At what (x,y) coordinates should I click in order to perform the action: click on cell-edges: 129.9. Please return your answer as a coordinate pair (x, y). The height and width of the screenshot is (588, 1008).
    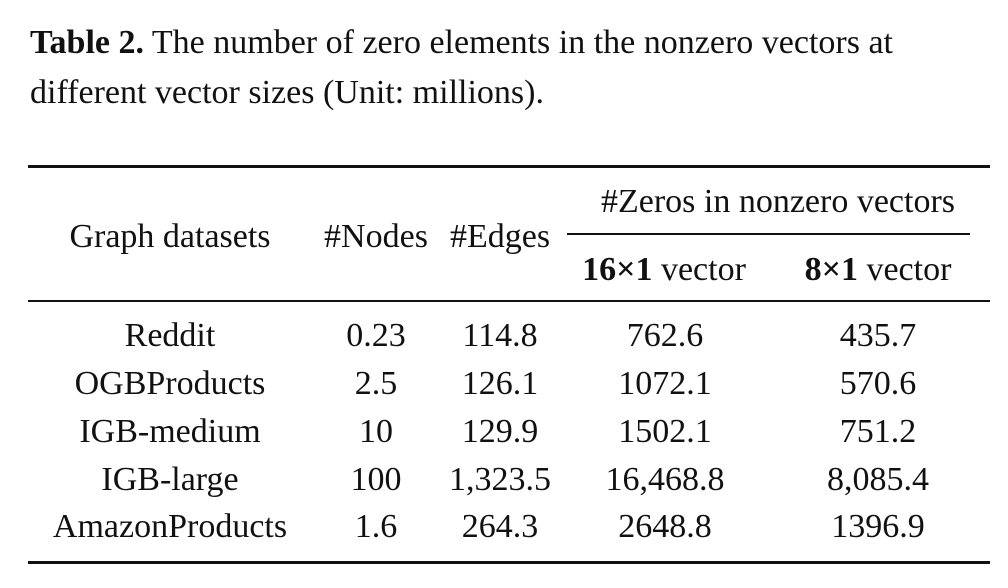
    Looking at the image, I should click on (500, 431).